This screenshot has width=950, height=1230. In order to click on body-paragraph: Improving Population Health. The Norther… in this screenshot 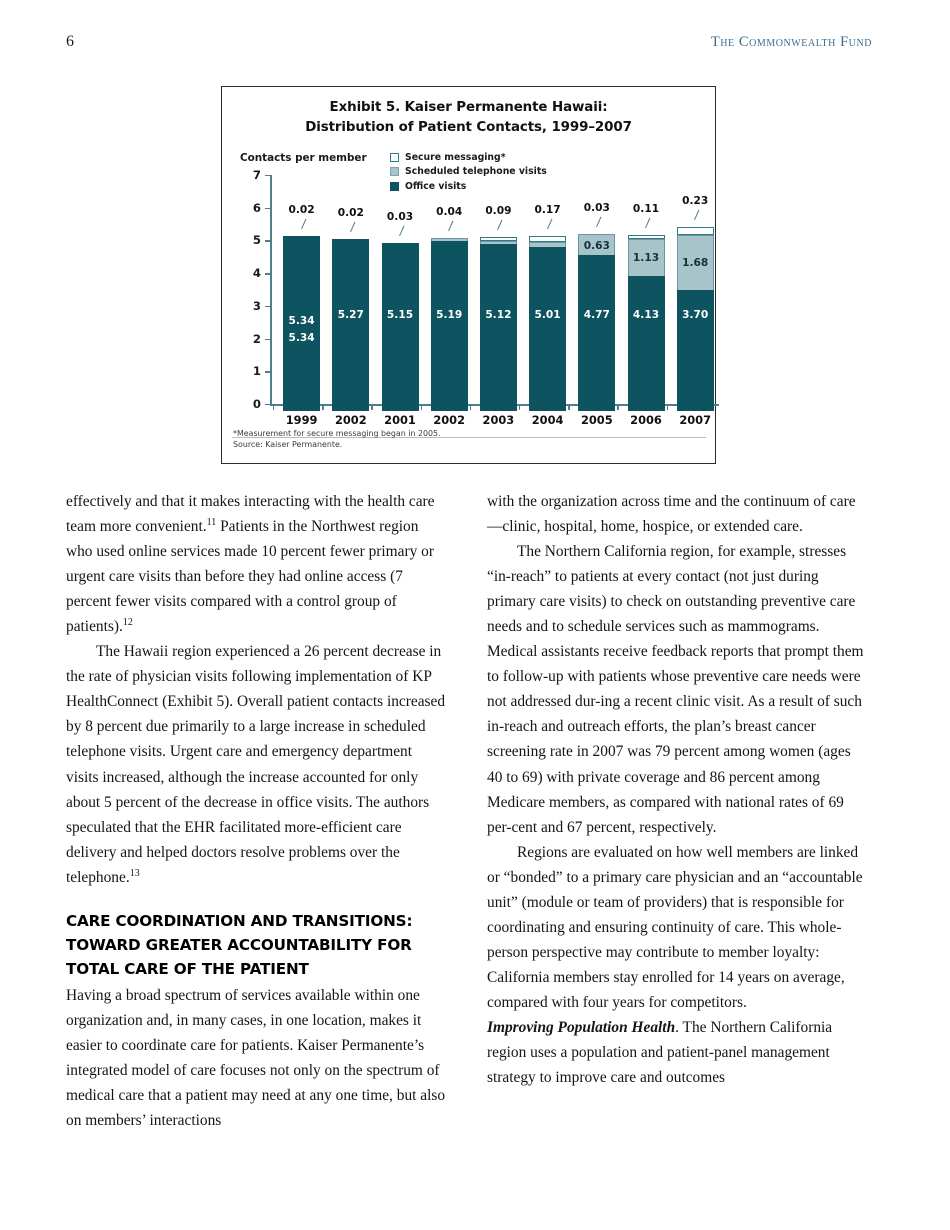, I will do `click(660, 1052)`.